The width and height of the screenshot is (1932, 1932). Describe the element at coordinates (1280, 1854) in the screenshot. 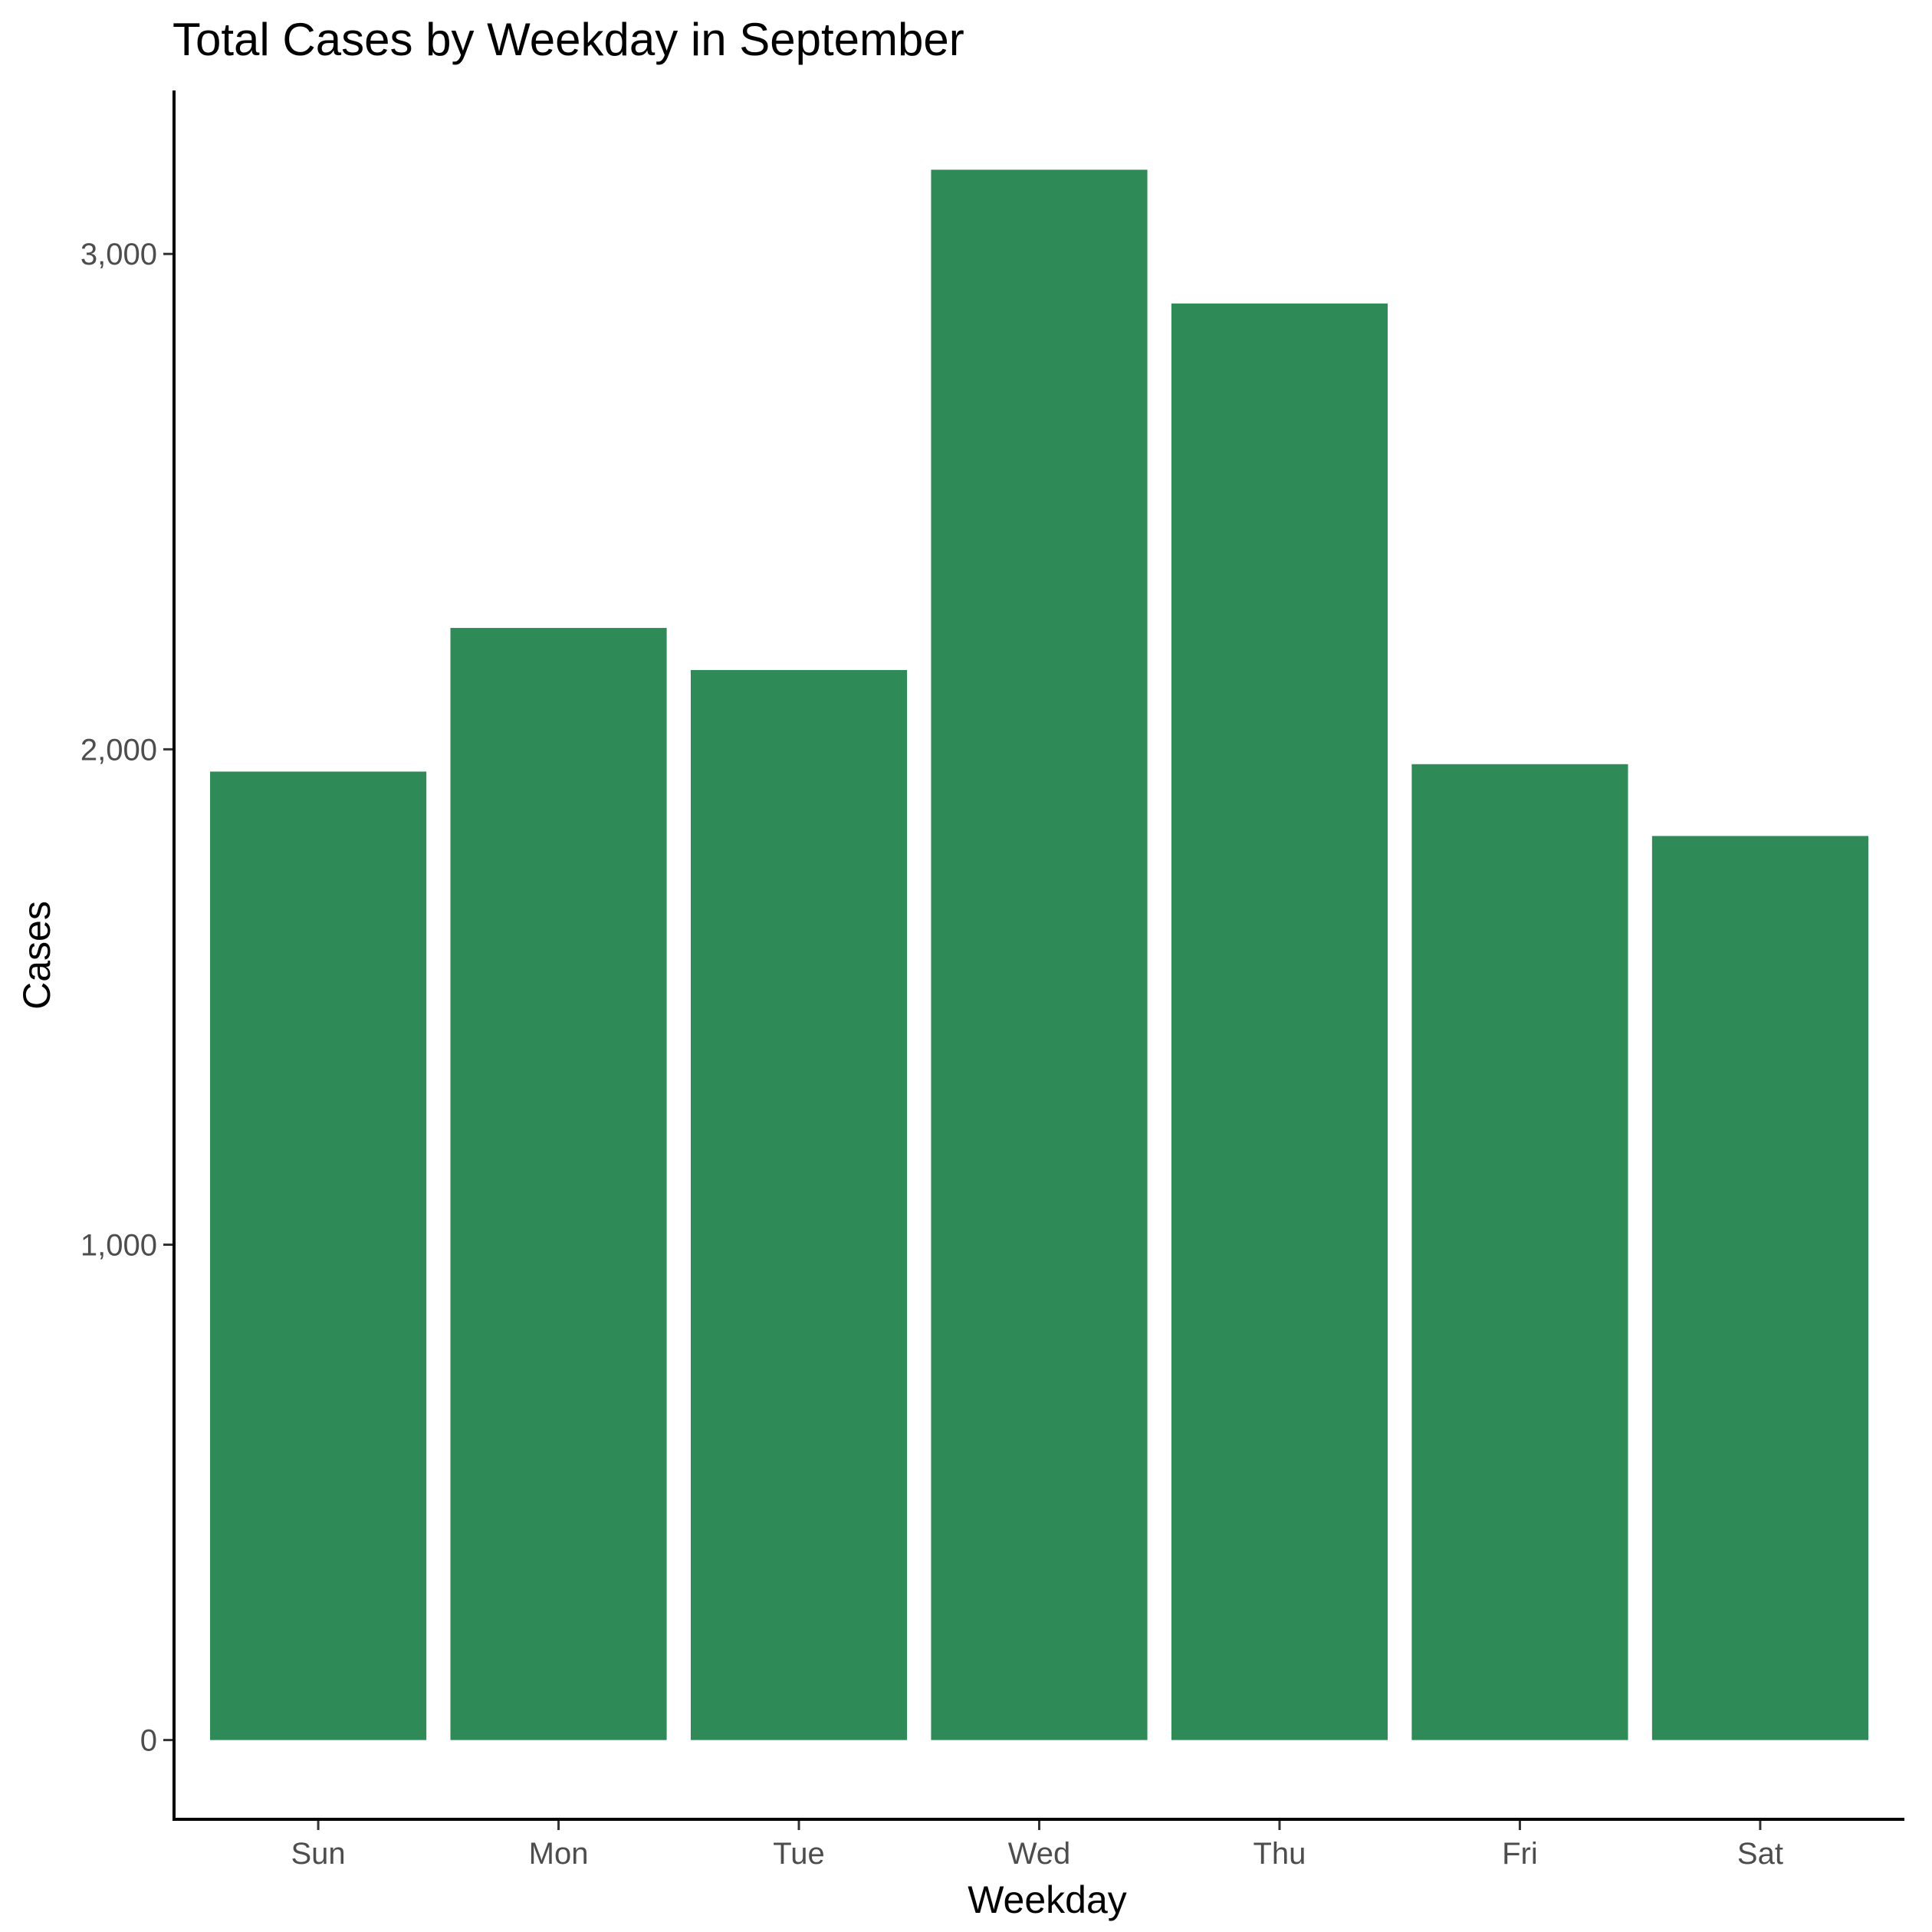

I see `x-tick-label: Thu` at that location.